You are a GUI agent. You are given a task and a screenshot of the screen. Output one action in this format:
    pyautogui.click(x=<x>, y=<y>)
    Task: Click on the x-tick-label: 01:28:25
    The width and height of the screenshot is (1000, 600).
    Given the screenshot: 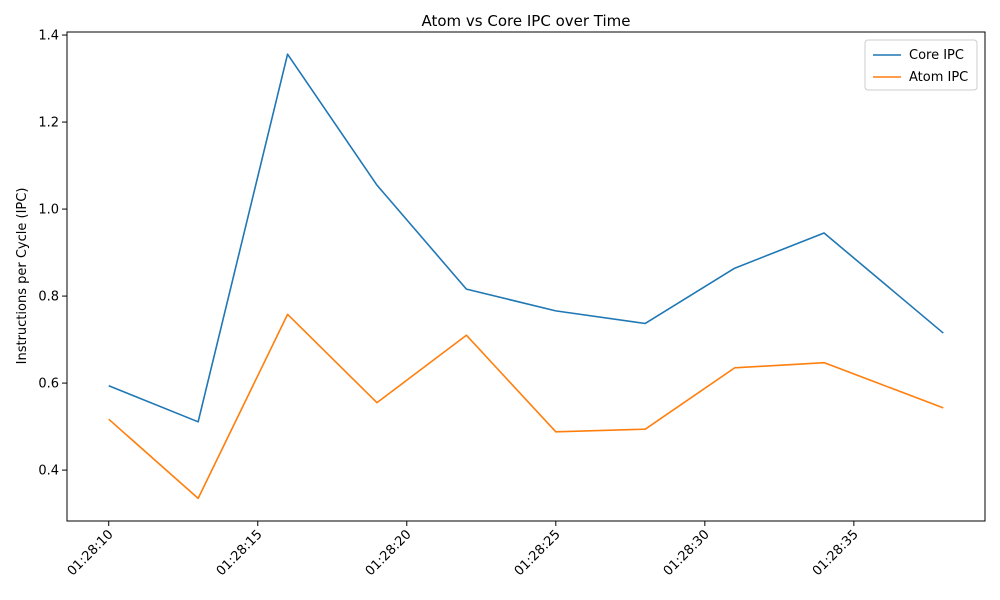 What is the action you would take?
    pyautogui.click(x=538, y=553)
    